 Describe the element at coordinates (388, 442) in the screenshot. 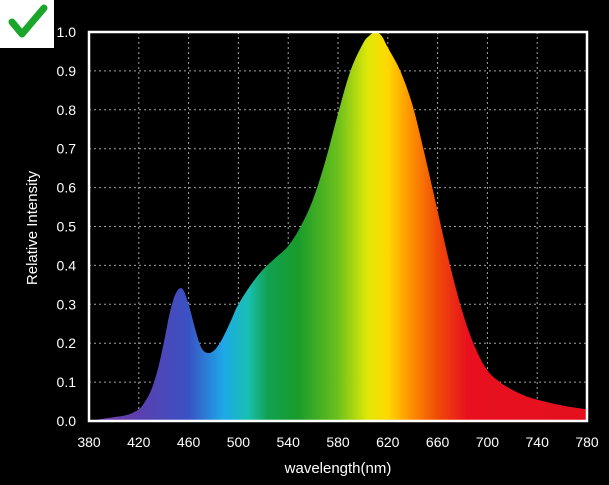

I see `x-tick-label: 620` at that location.